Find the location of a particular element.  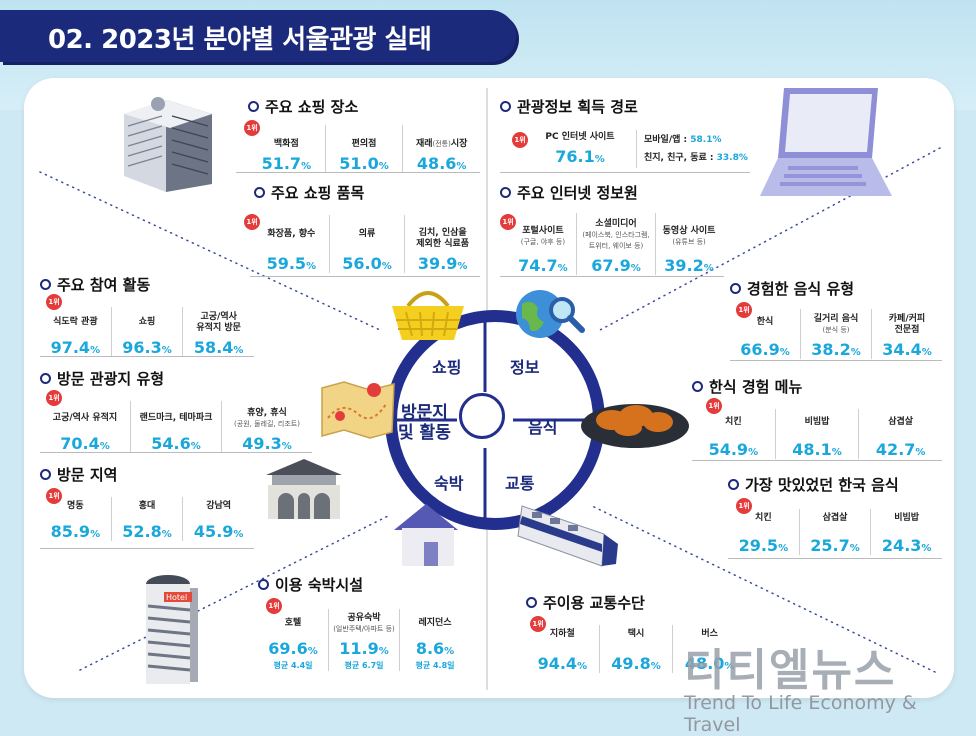

wheel-center-line1: 방문지 is located at coordinates (424, 413).